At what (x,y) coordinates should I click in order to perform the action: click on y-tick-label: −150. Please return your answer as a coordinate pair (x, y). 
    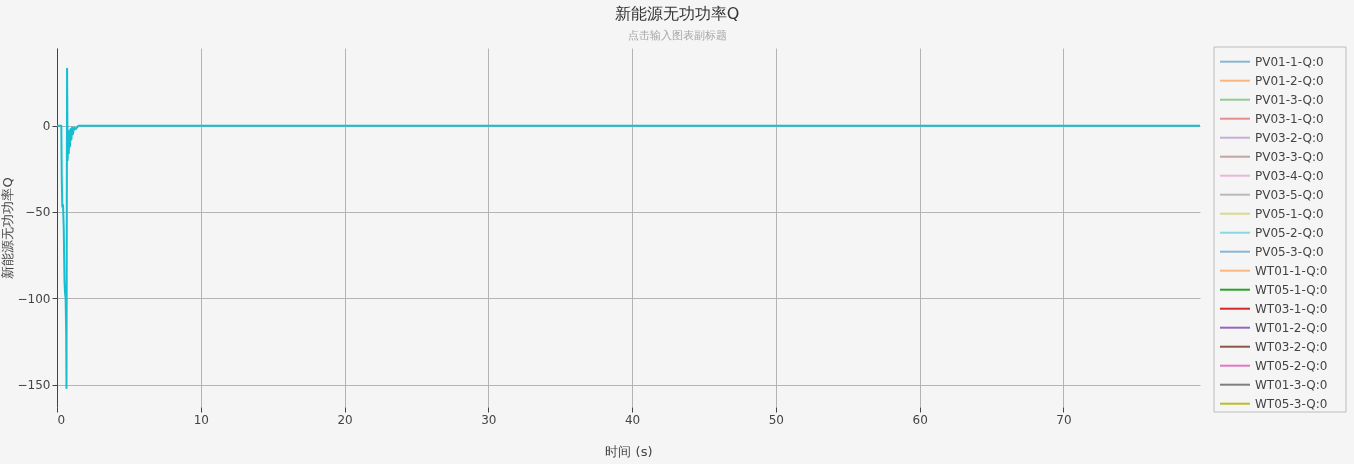
    Looking at the image, I should click on (34, 385).